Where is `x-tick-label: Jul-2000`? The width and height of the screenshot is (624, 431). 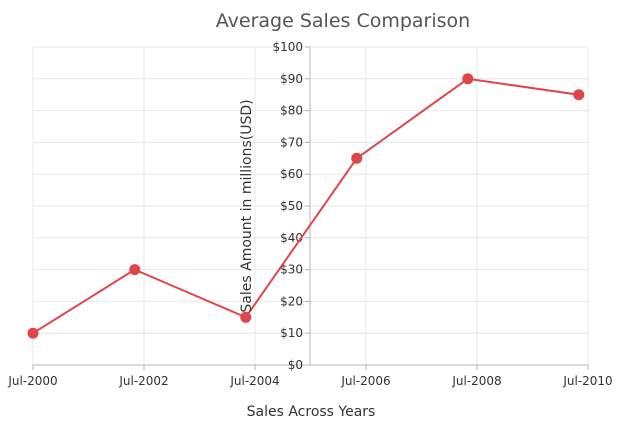 x-tick-label: Jul-2000 is located at coordinates (32, 381).